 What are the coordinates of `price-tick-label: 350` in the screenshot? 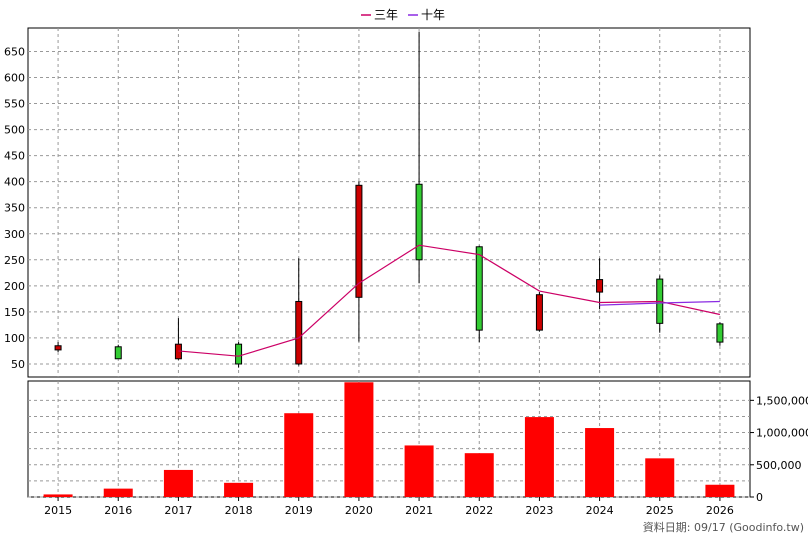 It's located at (14, 208).